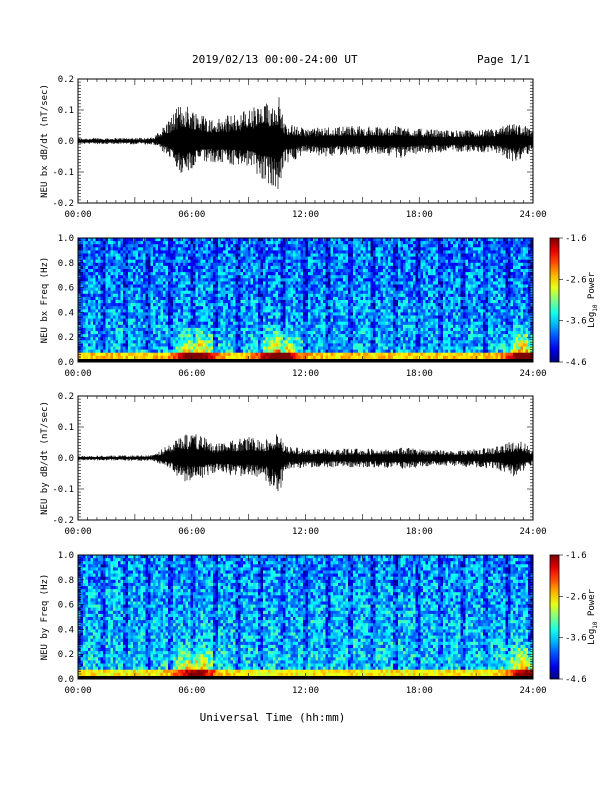 The height and width of the screenshot is (792, 612). Describe the element at coordinates (45, 617) in the screenshot. I see `y-axis-label-4: NEU by Freq (Hz)` at that location.